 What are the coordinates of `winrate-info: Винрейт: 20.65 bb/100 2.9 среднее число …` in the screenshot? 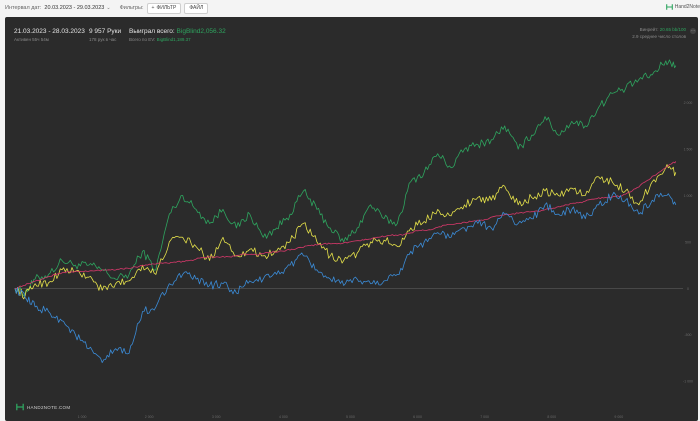 It's located at (659, 33).